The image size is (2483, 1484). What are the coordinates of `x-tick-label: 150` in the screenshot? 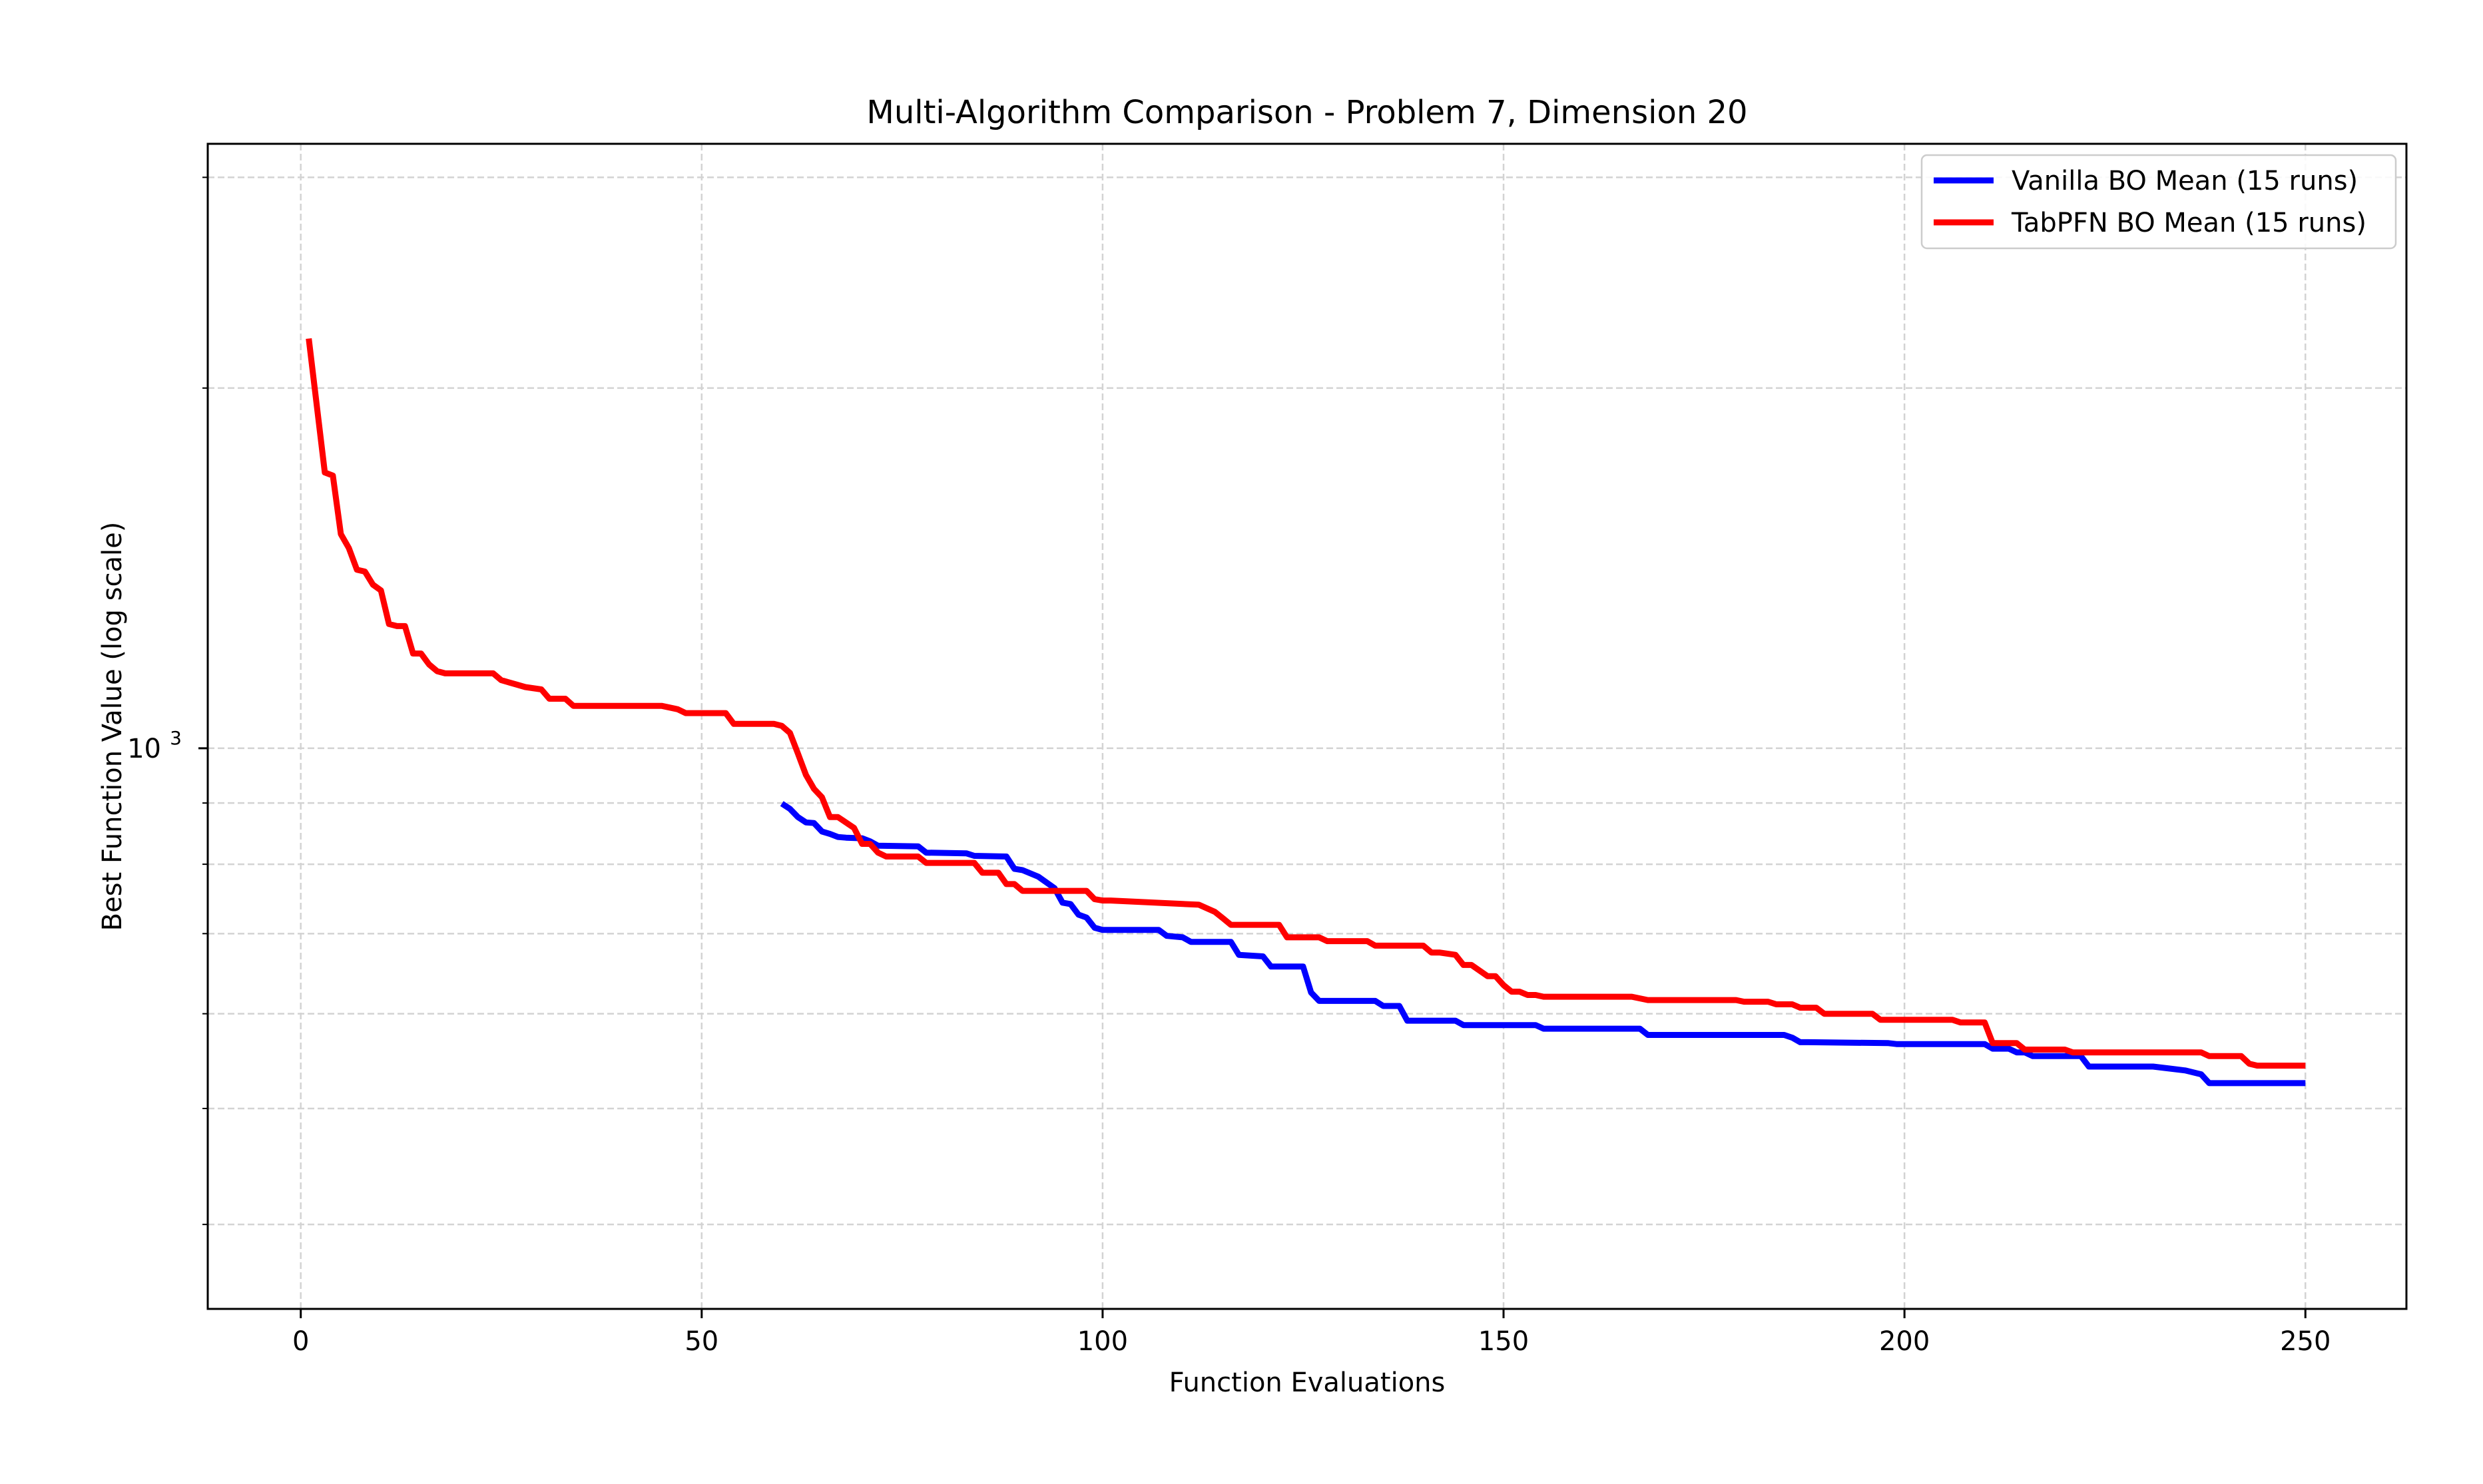 It's located at (1503, 1341).